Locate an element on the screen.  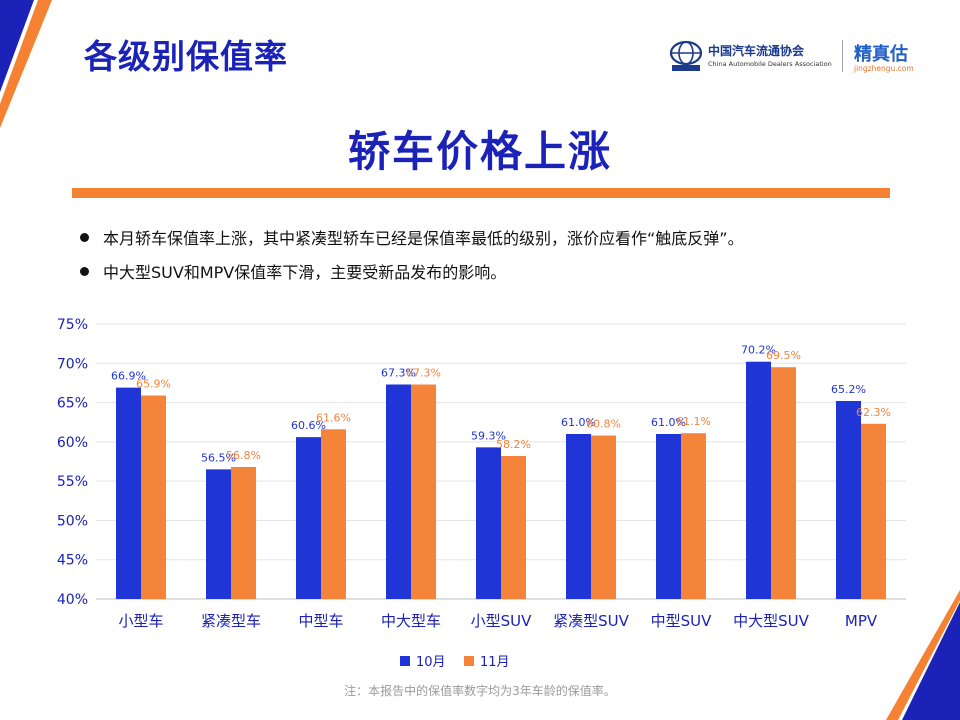
data-label: 65.2% is located at coordinates (848, 389).